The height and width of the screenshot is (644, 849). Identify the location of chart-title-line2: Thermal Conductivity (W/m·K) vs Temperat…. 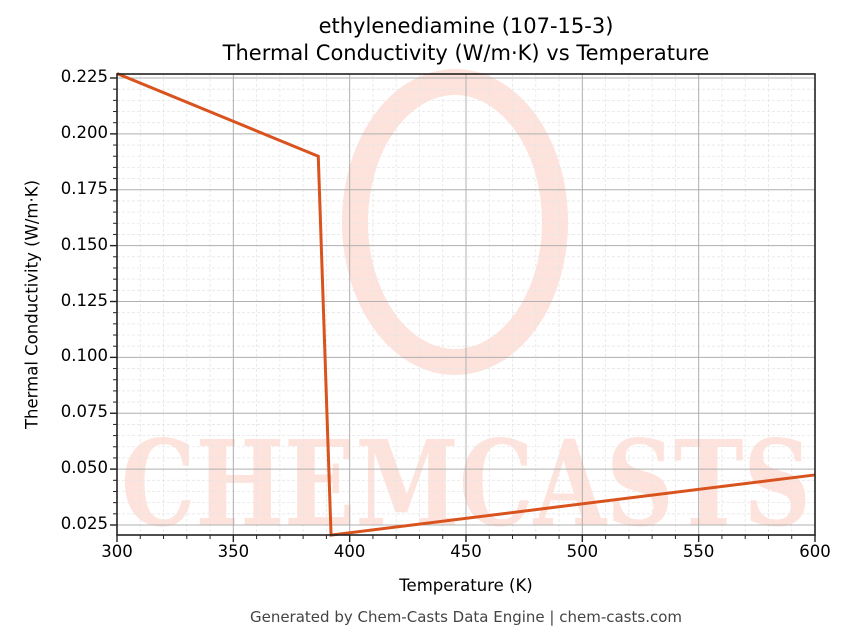
(466, 53).